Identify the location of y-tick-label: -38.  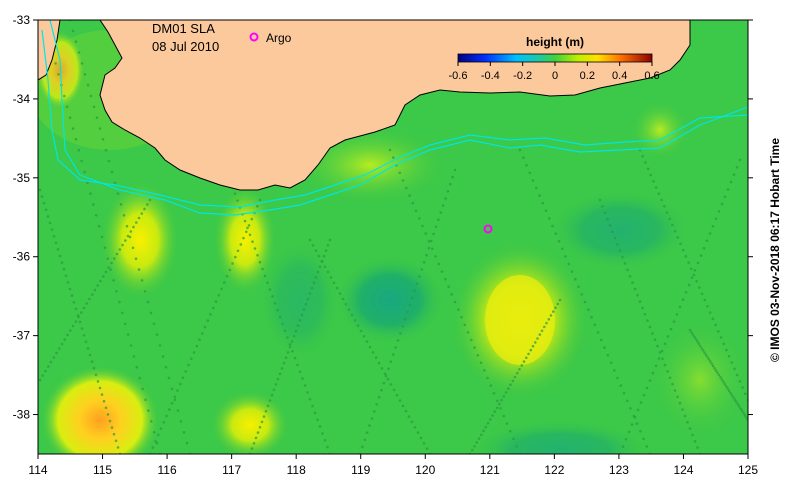
(22, 415).